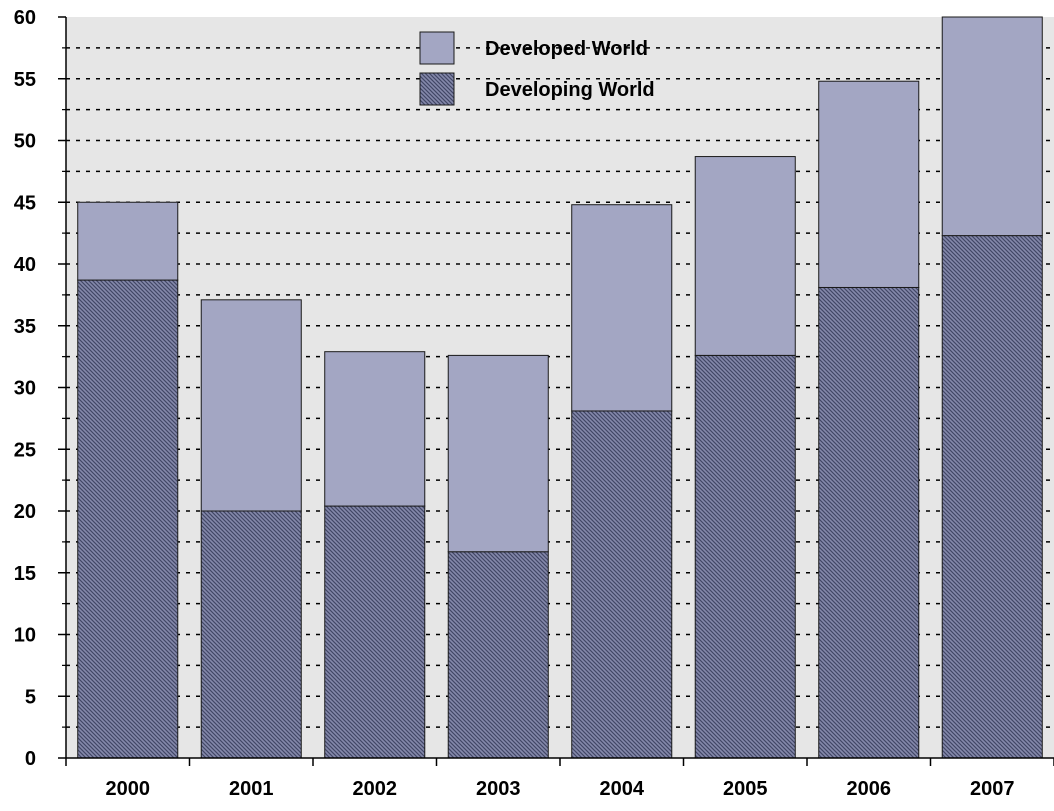 The height and width of the screenshot is (811, 1054). What do you see at coordinates (992, 789) in the screenshot?
I see `x-tick-label: 2007` at bounding box center [992, 789].